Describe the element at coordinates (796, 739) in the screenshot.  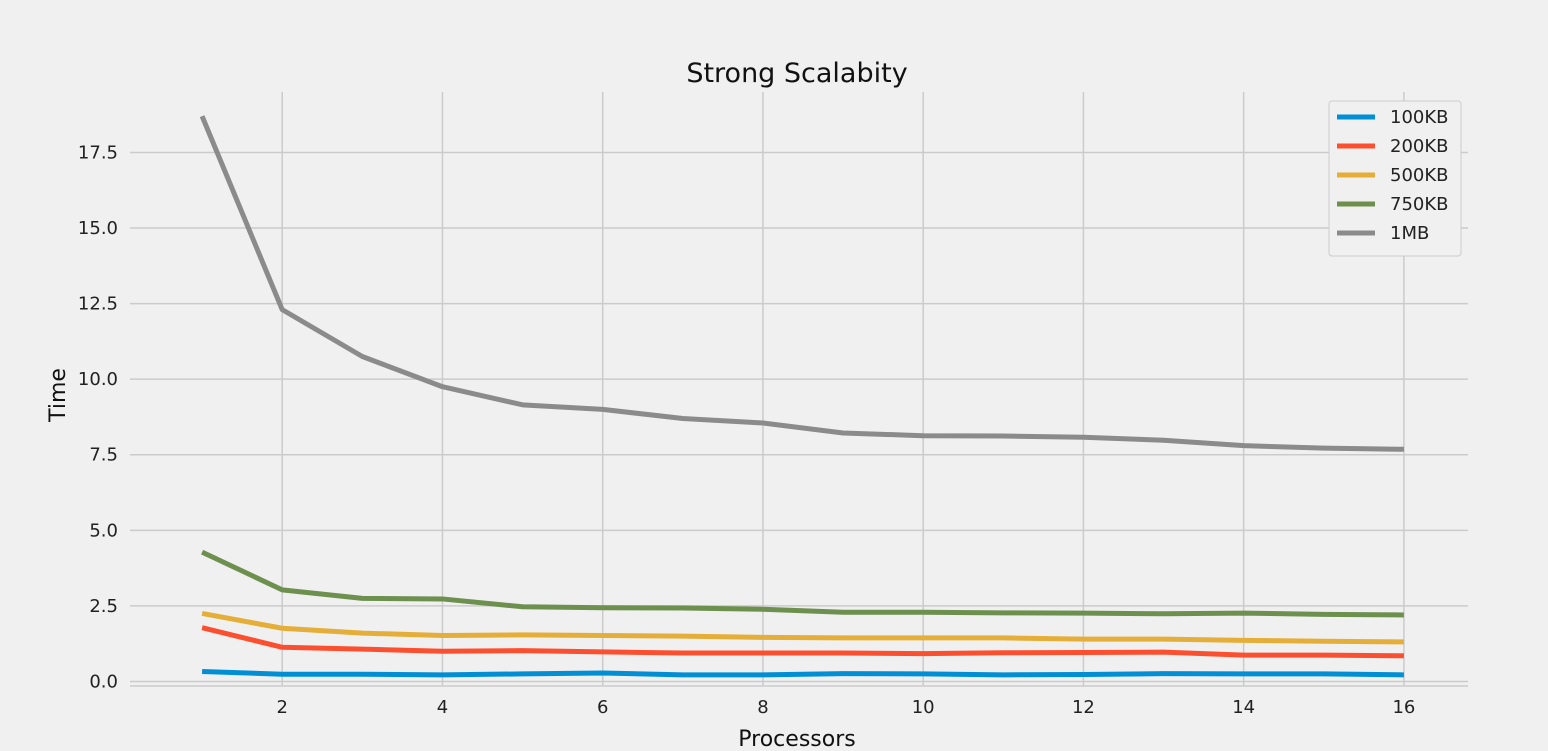
I see `x-axis-title: Processors` at that location.